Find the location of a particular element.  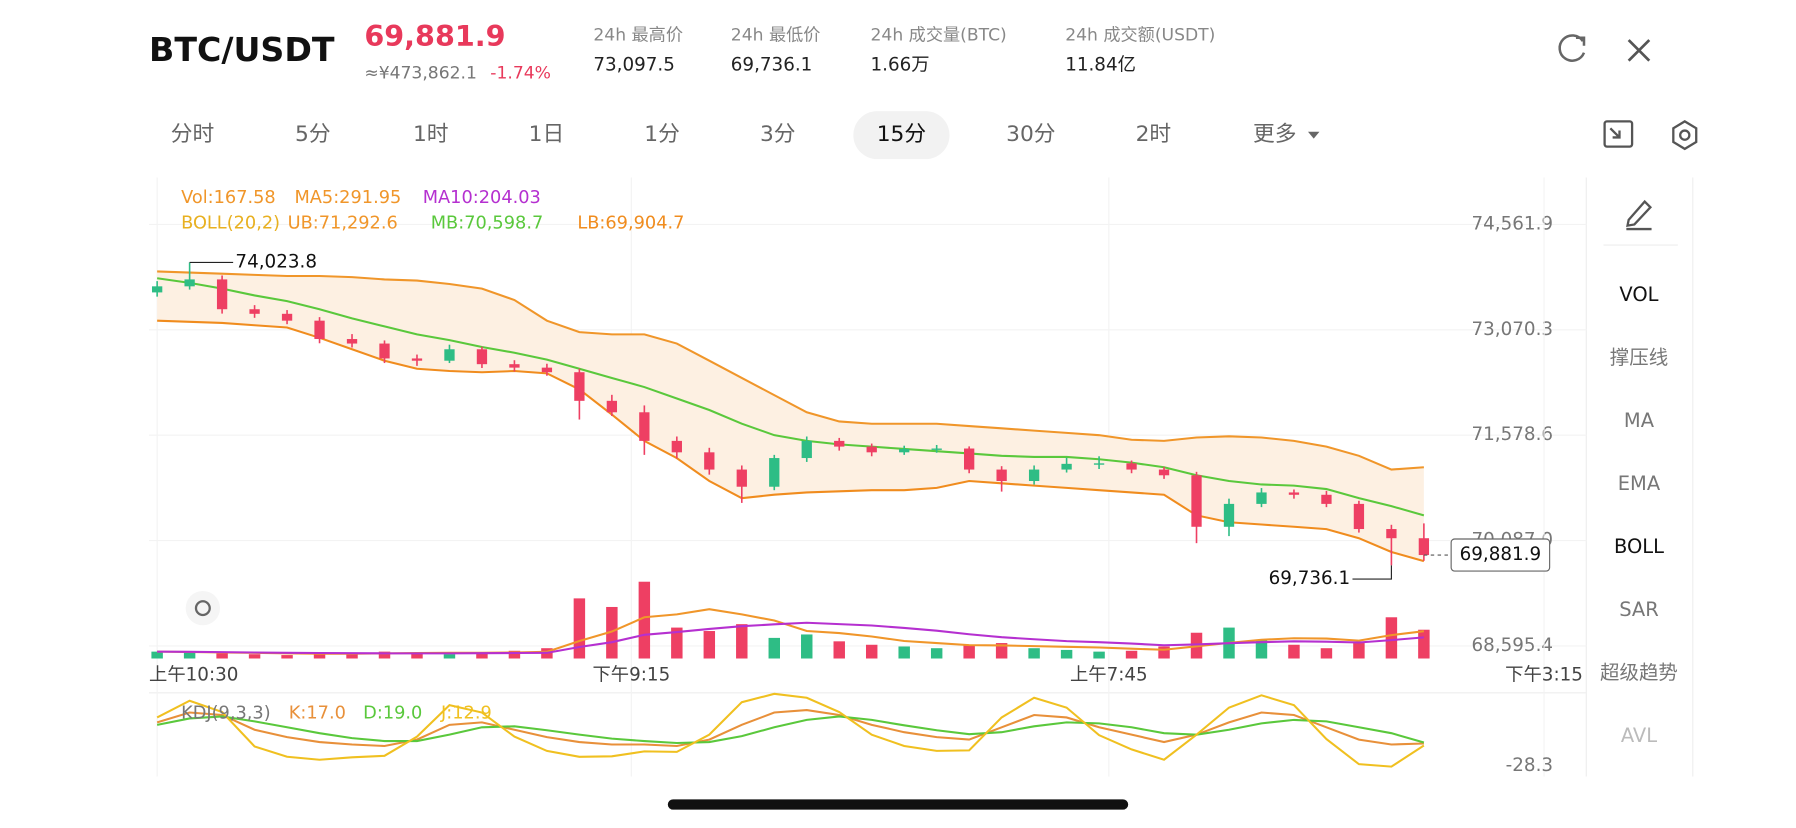

indicator-menu-item: SAR is located at coordinates (1639, 609).